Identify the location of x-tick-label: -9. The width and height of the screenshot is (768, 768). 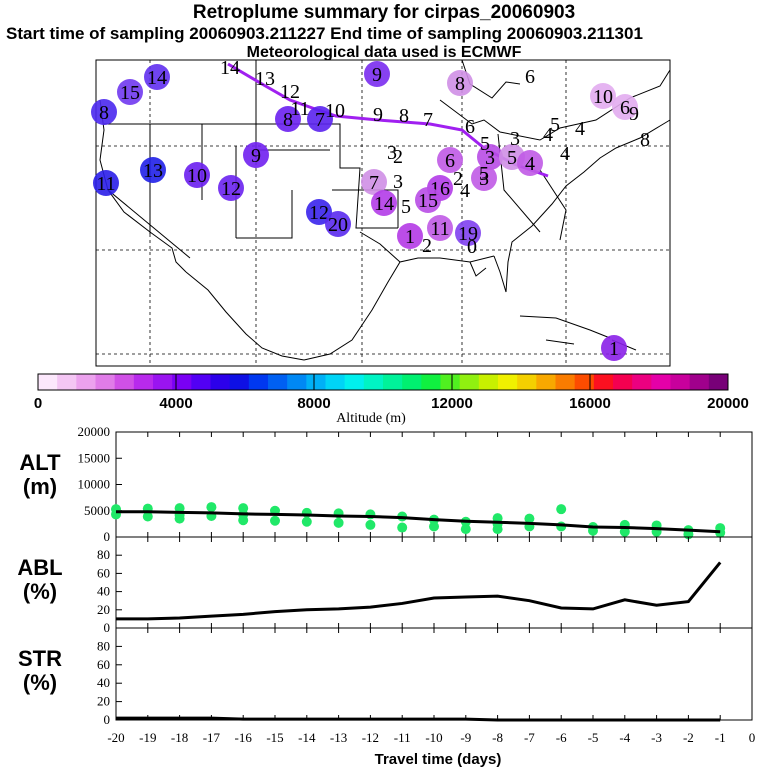
(465, 737).